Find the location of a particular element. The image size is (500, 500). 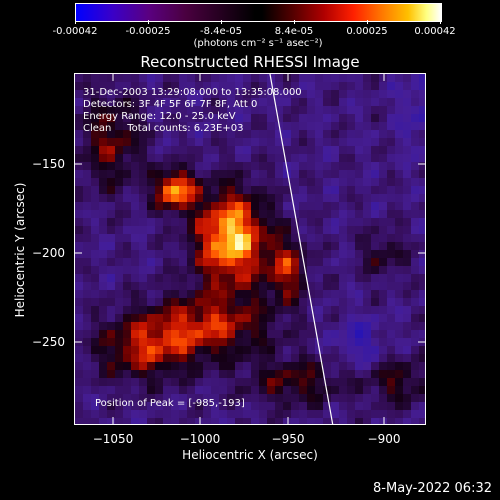

colorbar-units: (photons cm⁻² s⁻¹ asec⁻²) is located at coordinates (258, 43).